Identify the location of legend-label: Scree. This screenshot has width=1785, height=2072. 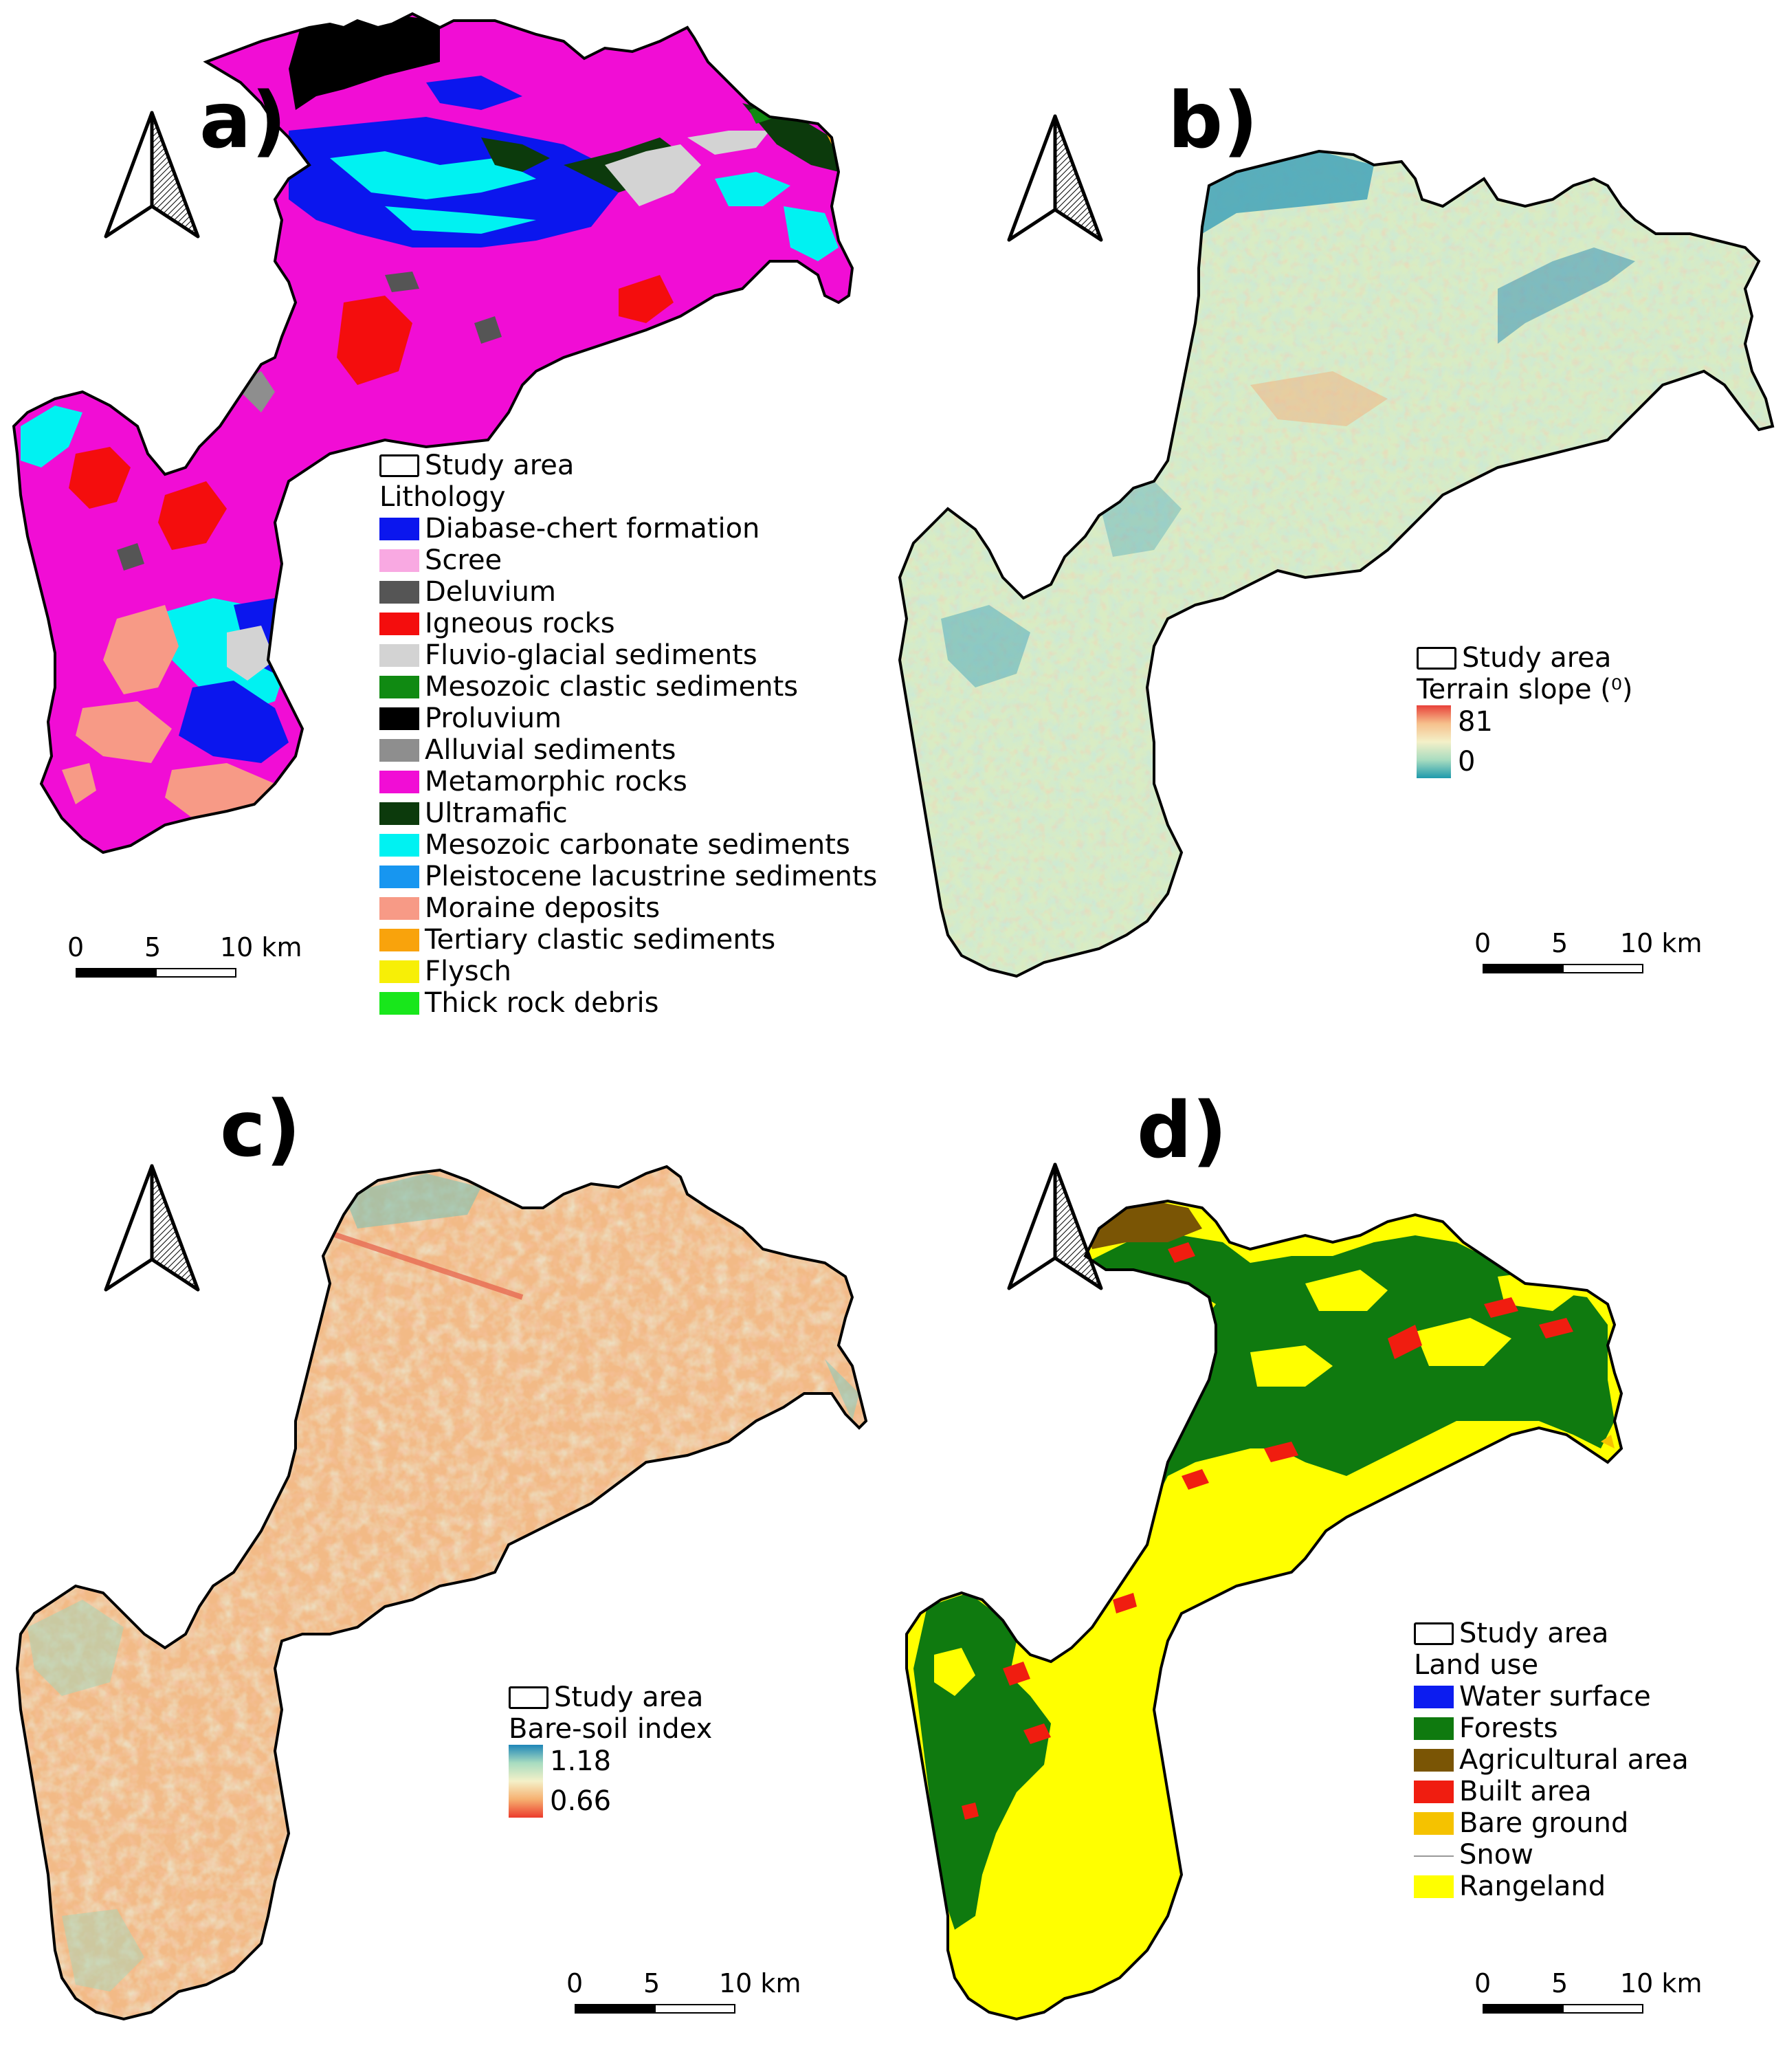
(463, 560).